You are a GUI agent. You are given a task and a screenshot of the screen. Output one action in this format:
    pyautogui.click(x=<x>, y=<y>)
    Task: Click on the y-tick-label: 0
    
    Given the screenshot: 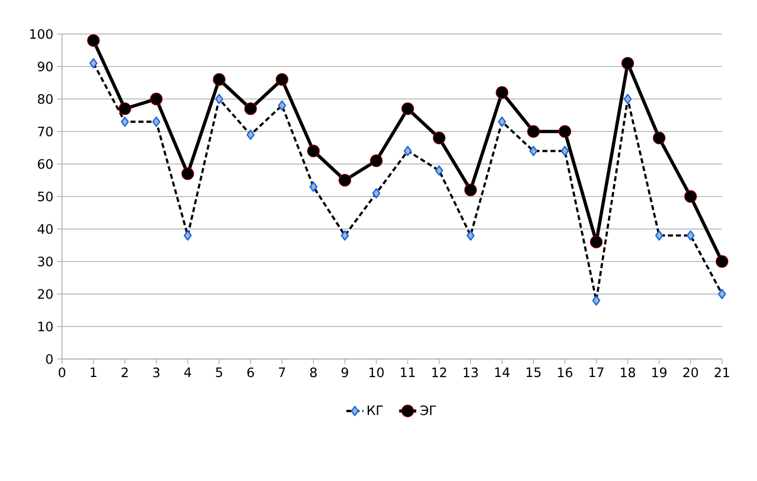 What is the action you would take?
    pyautogui.click(x=49, y=359)
    